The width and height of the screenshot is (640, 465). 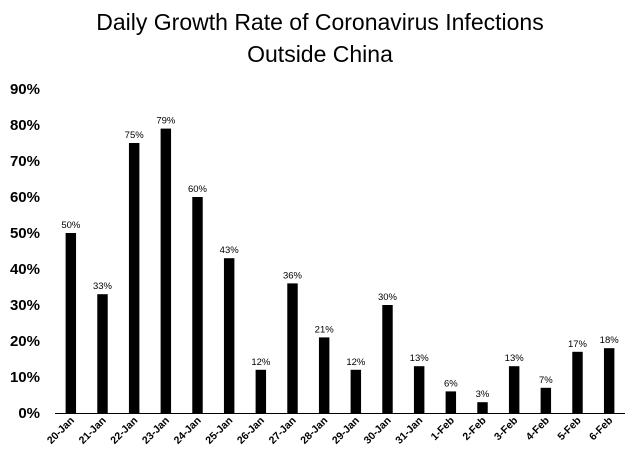 What do you see at coordinates (409, 431) in the screenshot?
I see `x-tick-label: 31-Jan` at bounding box center [409, 431].